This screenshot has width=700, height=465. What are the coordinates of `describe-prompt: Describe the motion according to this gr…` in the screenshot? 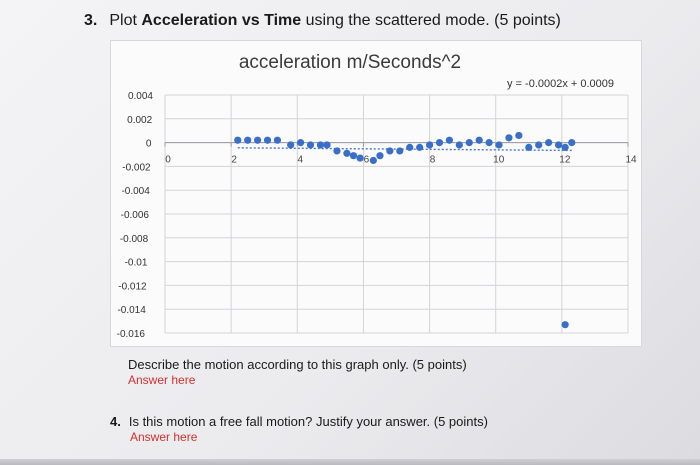 It's located at (297, 364).